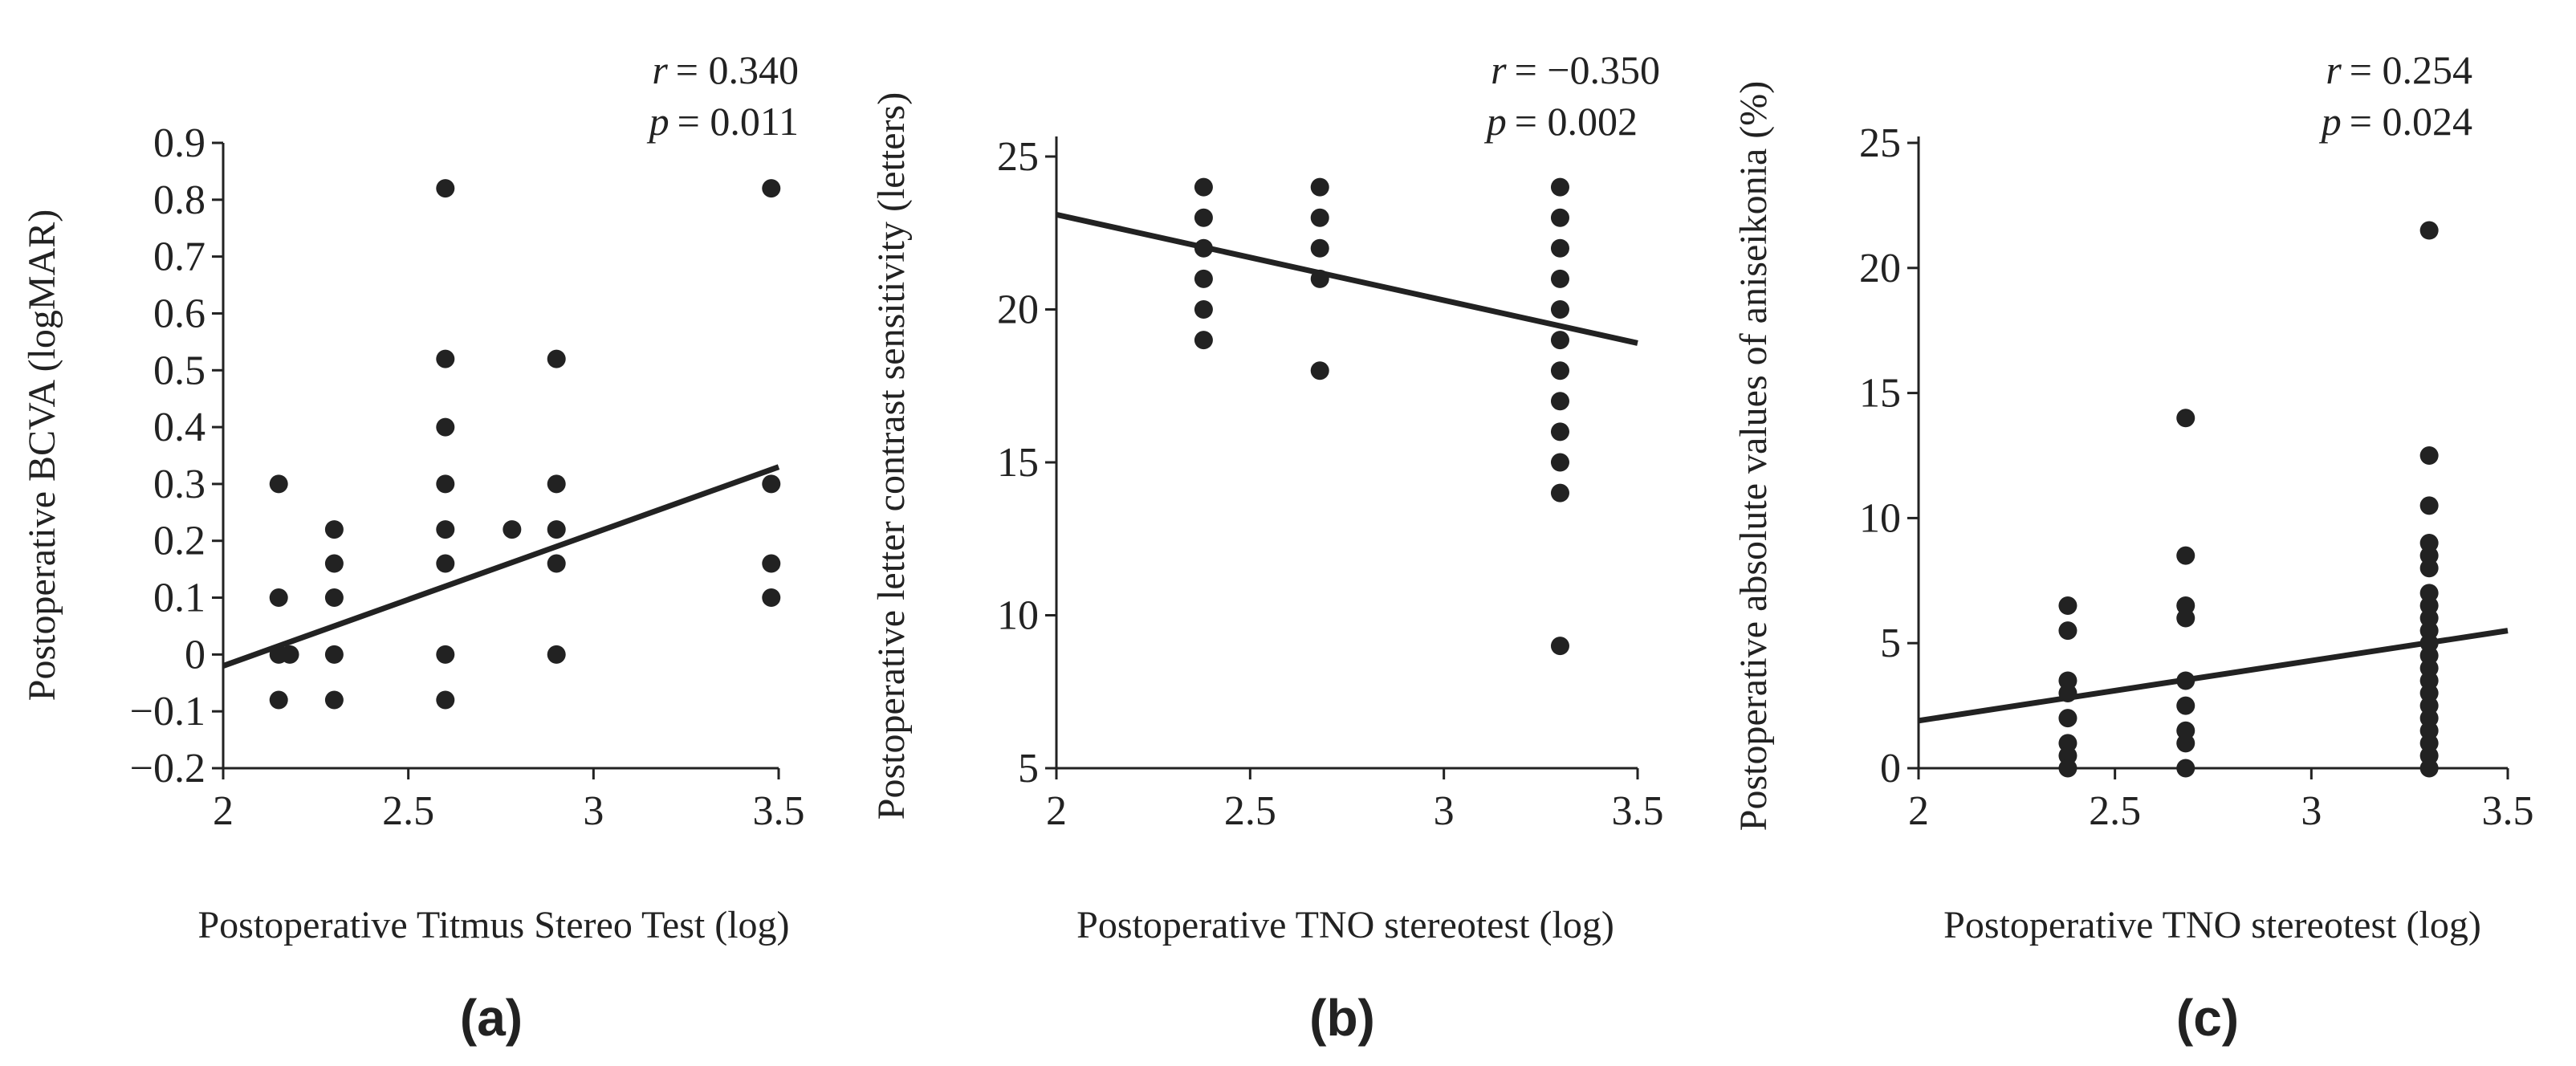  I want to click on panel-c-y-tick-label: 5, so click(1890, 643).